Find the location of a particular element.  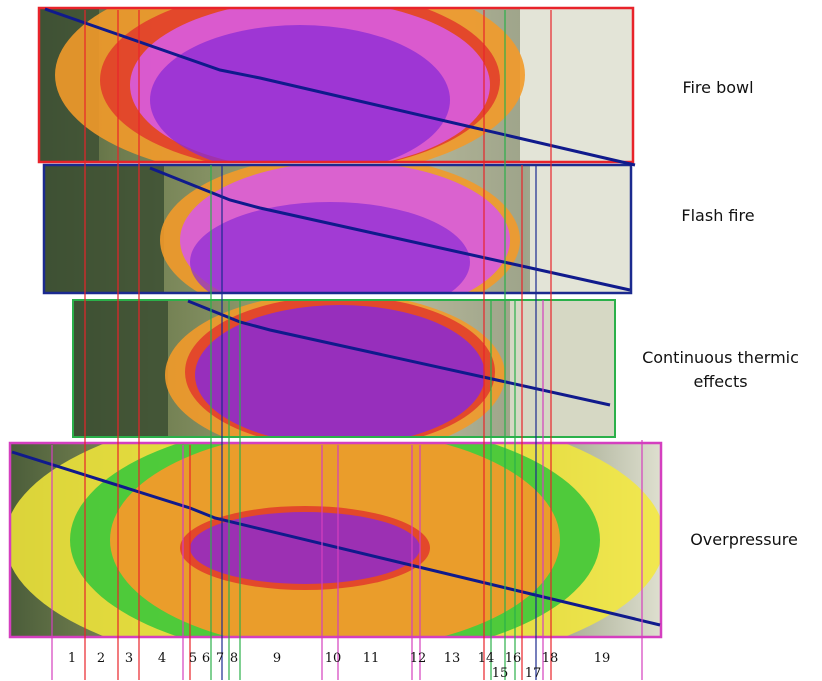

segment-label: 8 is located at coordinates (234, 658).